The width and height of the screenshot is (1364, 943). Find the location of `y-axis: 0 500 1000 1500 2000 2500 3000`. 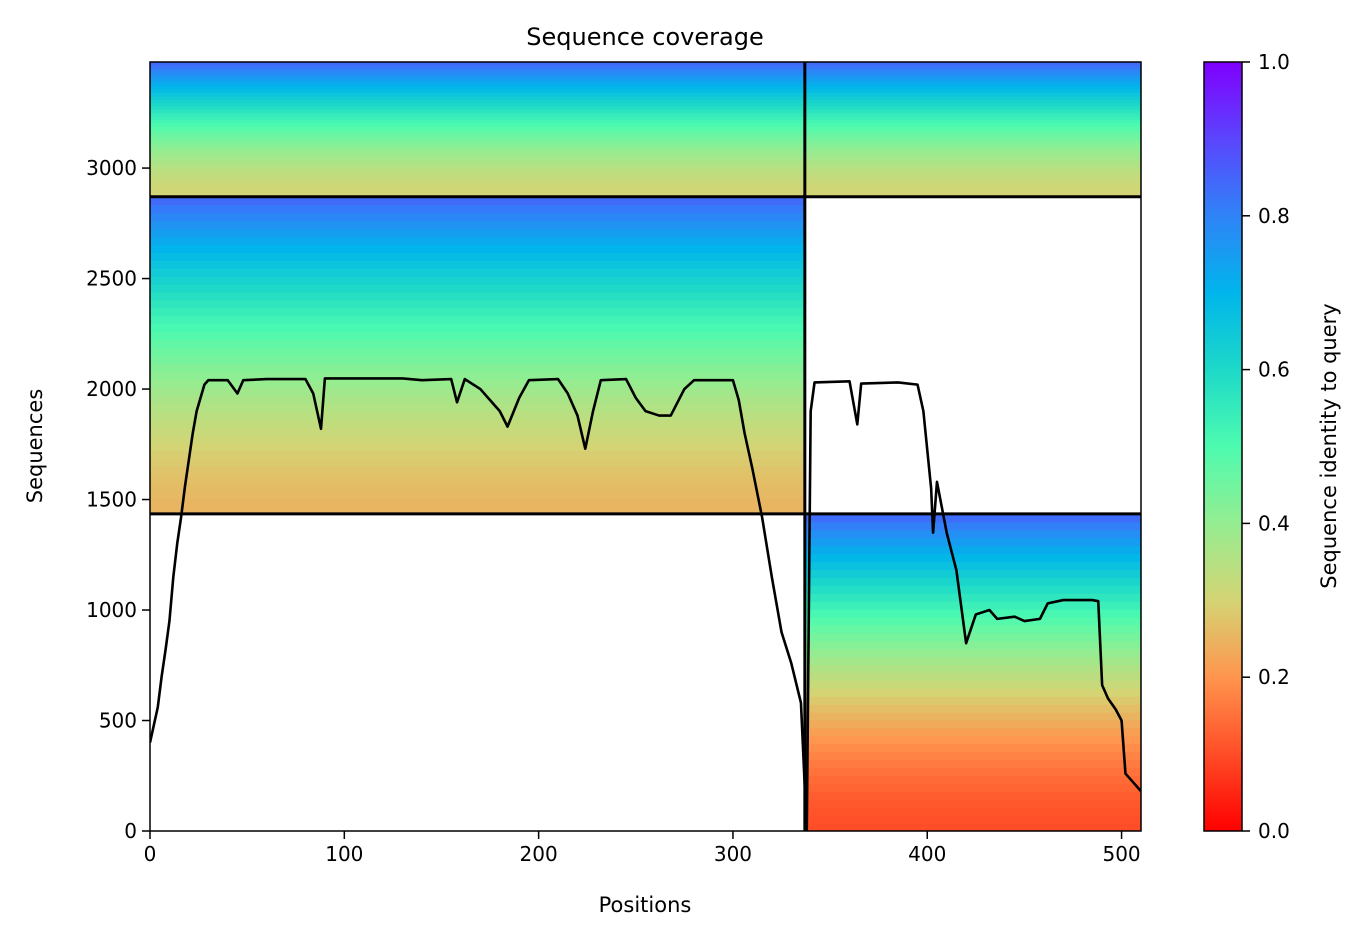

y-axis: 0 500 1000 1500 2000 2500 3000 is located at coordinates (118, 499).